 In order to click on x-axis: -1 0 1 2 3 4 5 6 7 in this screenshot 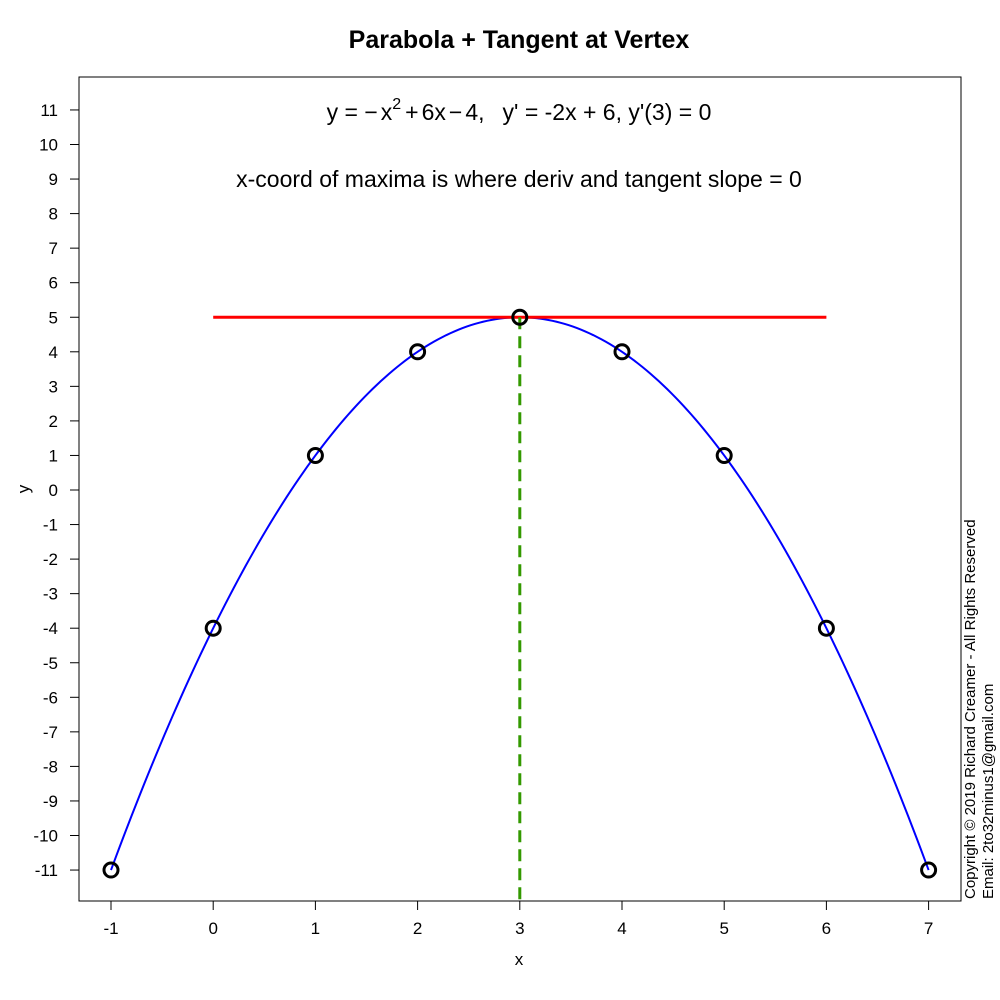, I will do `click(518, 919)`.